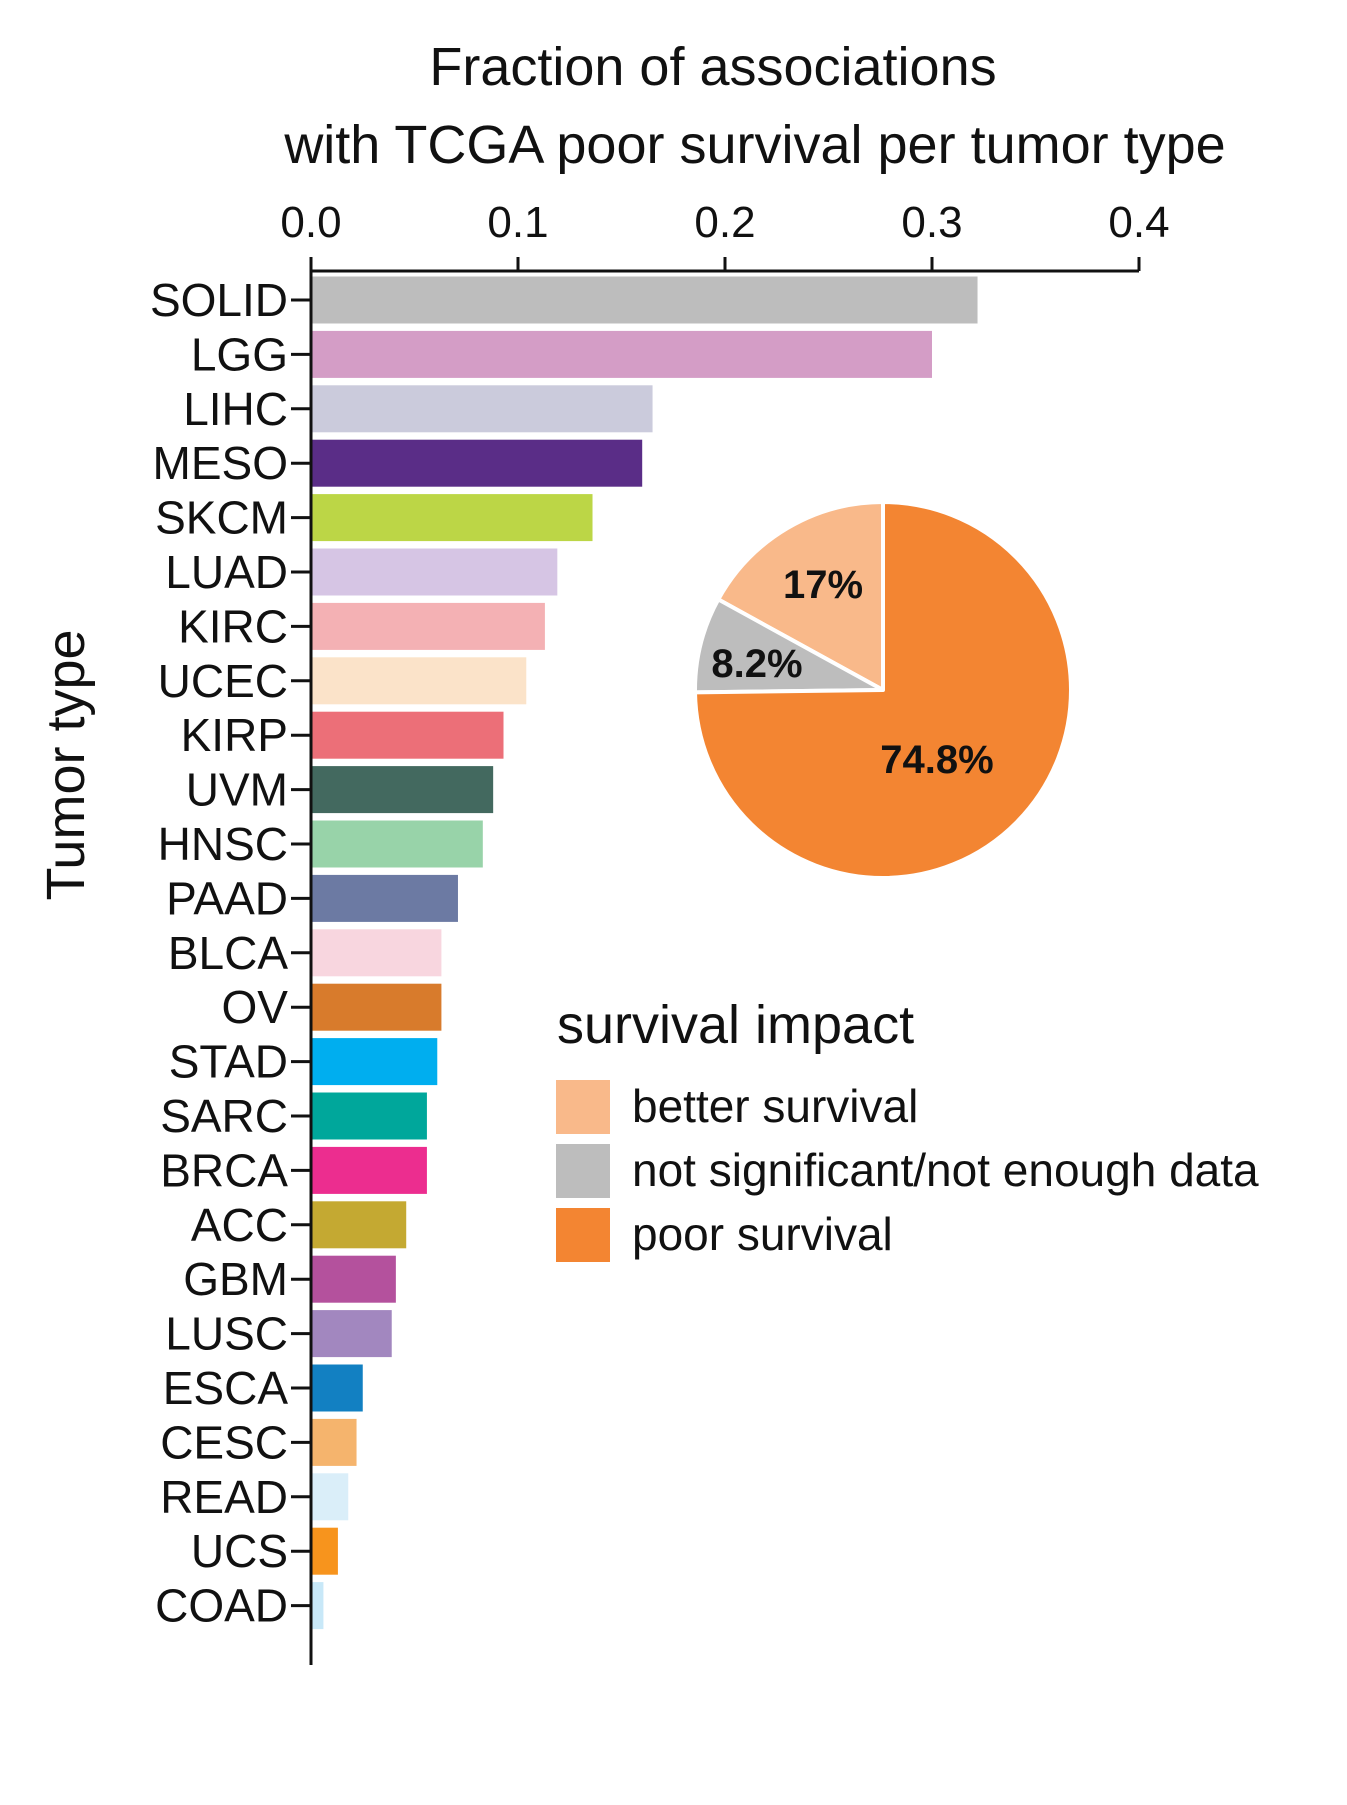 Image resolution: width=1347 pixels, height=1805 pixels. Describe the element at coordinates (226, 1388) in the screenshot. I see `y-tick-label: ESCA` at that location.